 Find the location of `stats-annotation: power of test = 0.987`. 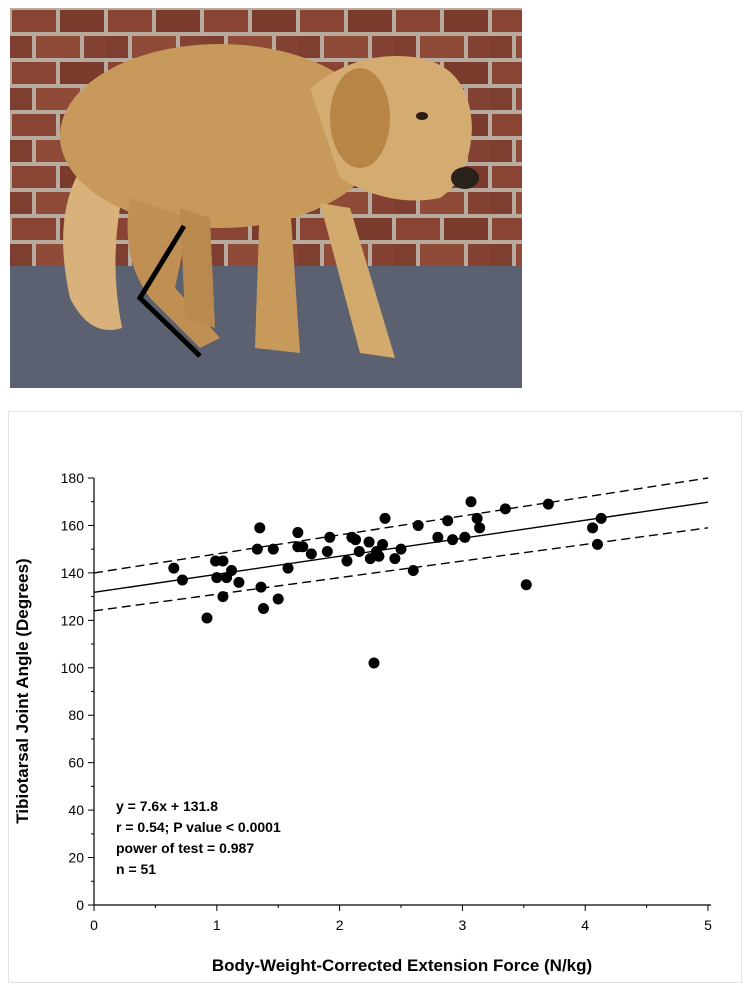

stats-annotation: power of test = 0.987 is located at coordinates (185, 848).